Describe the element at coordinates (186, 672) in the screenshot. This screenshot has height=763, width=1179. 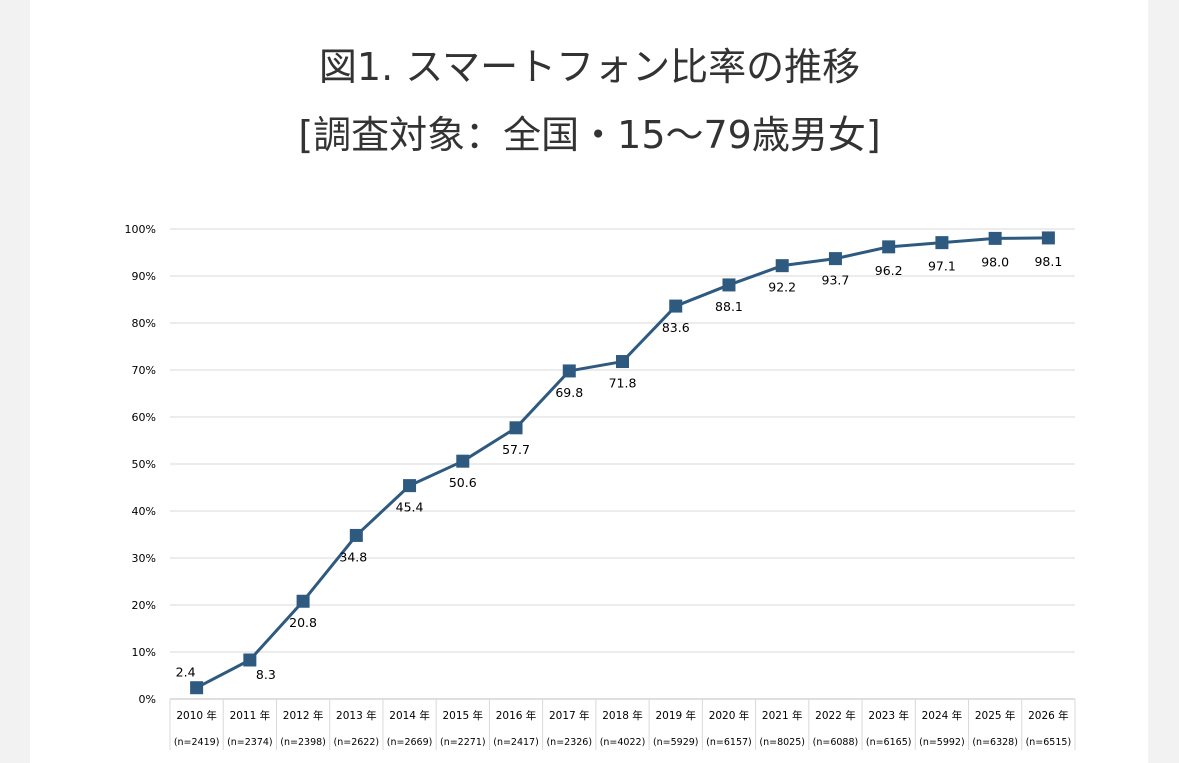
I see `data-label: 2.4` at that location.